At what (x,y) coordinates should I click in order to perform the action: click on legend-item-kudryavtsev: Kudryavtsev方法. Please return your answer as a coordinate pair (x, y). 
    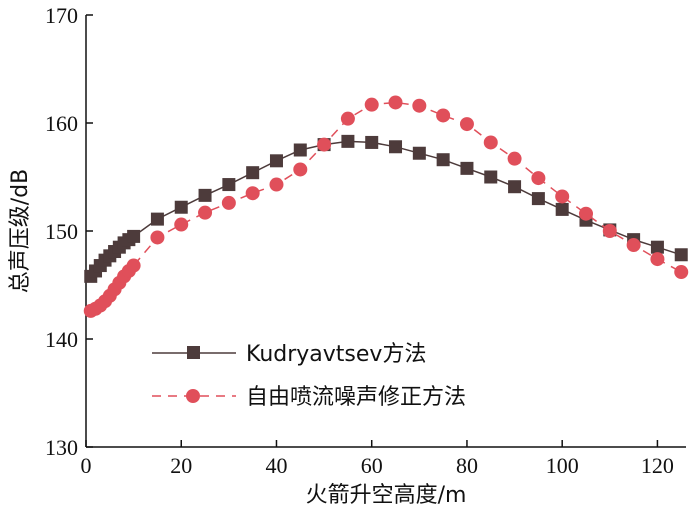
    Looking at the image, I should click on (289, 354).